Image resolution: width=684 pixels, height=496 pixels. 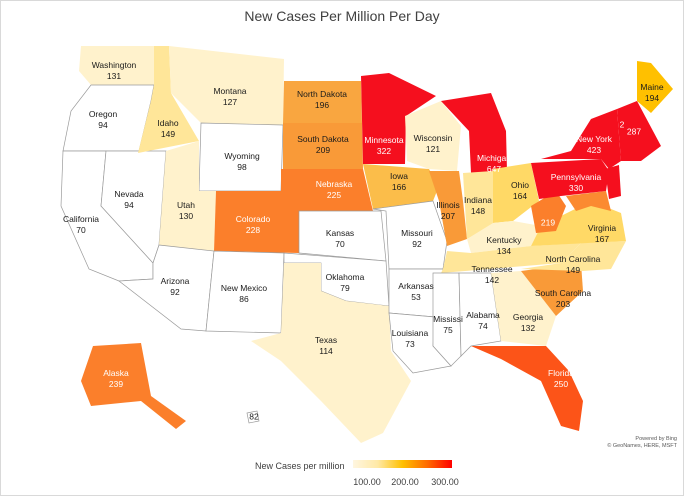 What do you see at coordinates (561, 384) in the screenshot?
I see `state-value: 250` at bounding box center [561, 384].